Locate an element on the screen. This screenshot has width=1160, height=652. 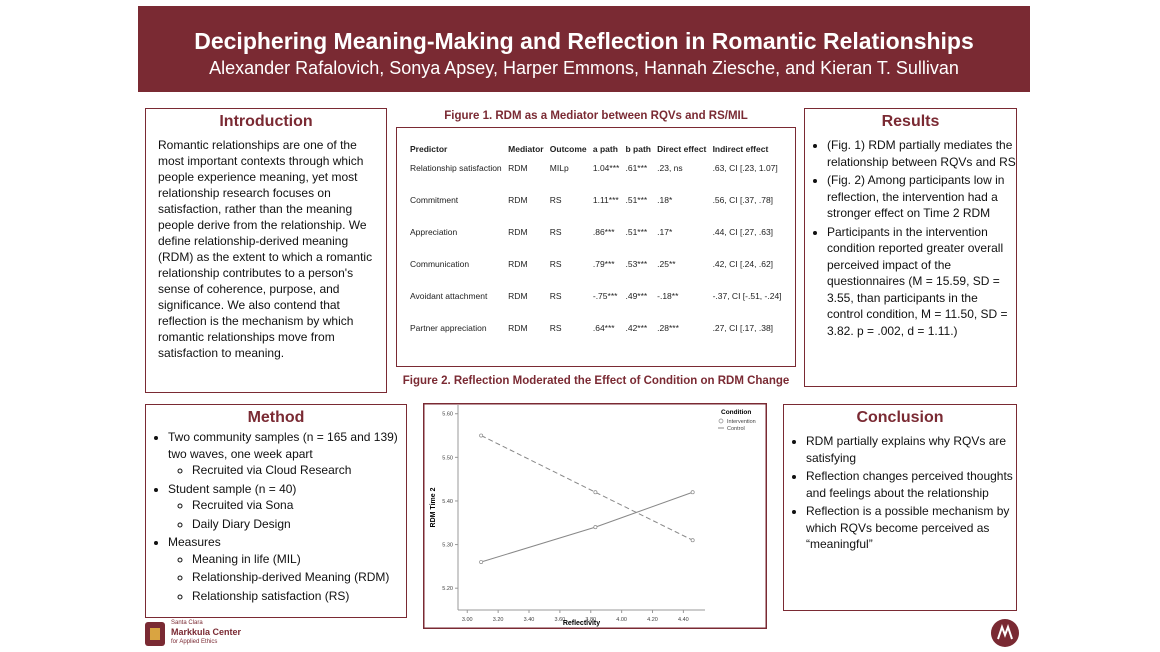
table-cell: 1.04*** is located at coordinates (606, 168).